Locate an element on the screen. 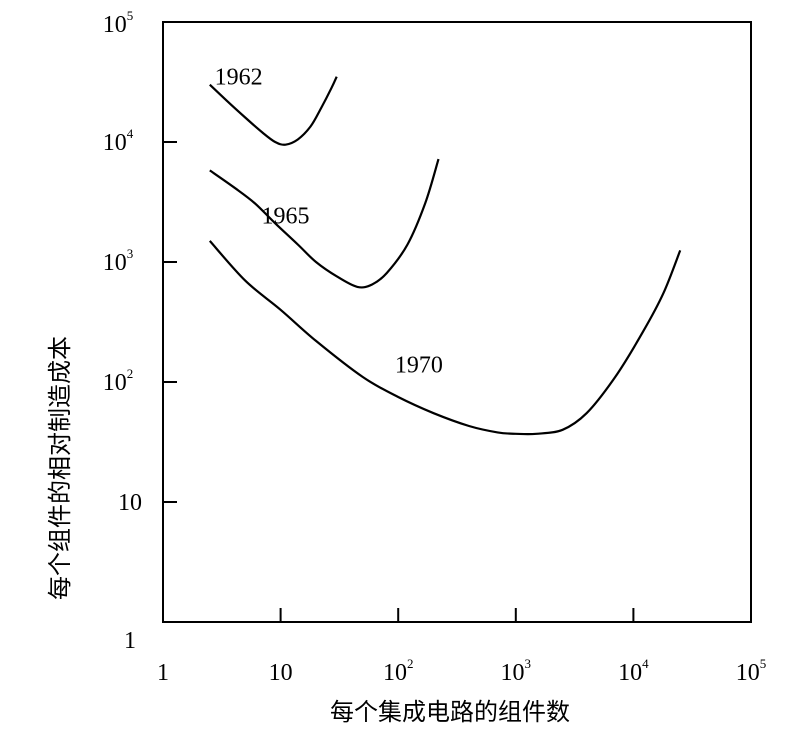 This screenshot has height=733, width=795. y-tick-label: 10² is located at coordinates (118, 381).